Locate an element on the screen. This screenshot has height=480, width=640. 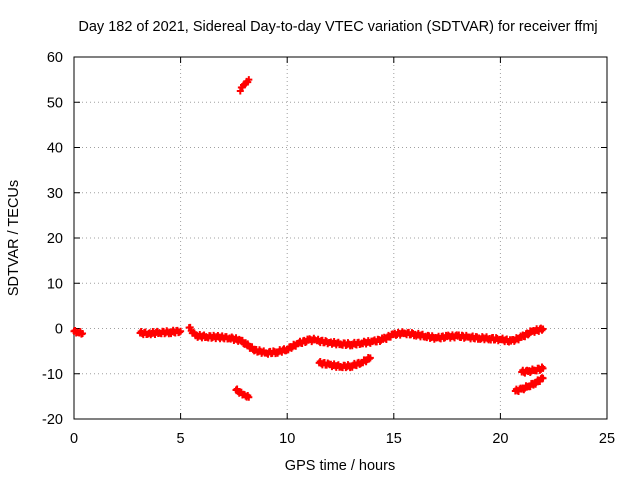
y-tick-label: -20 is located at coordinates (52, 420).